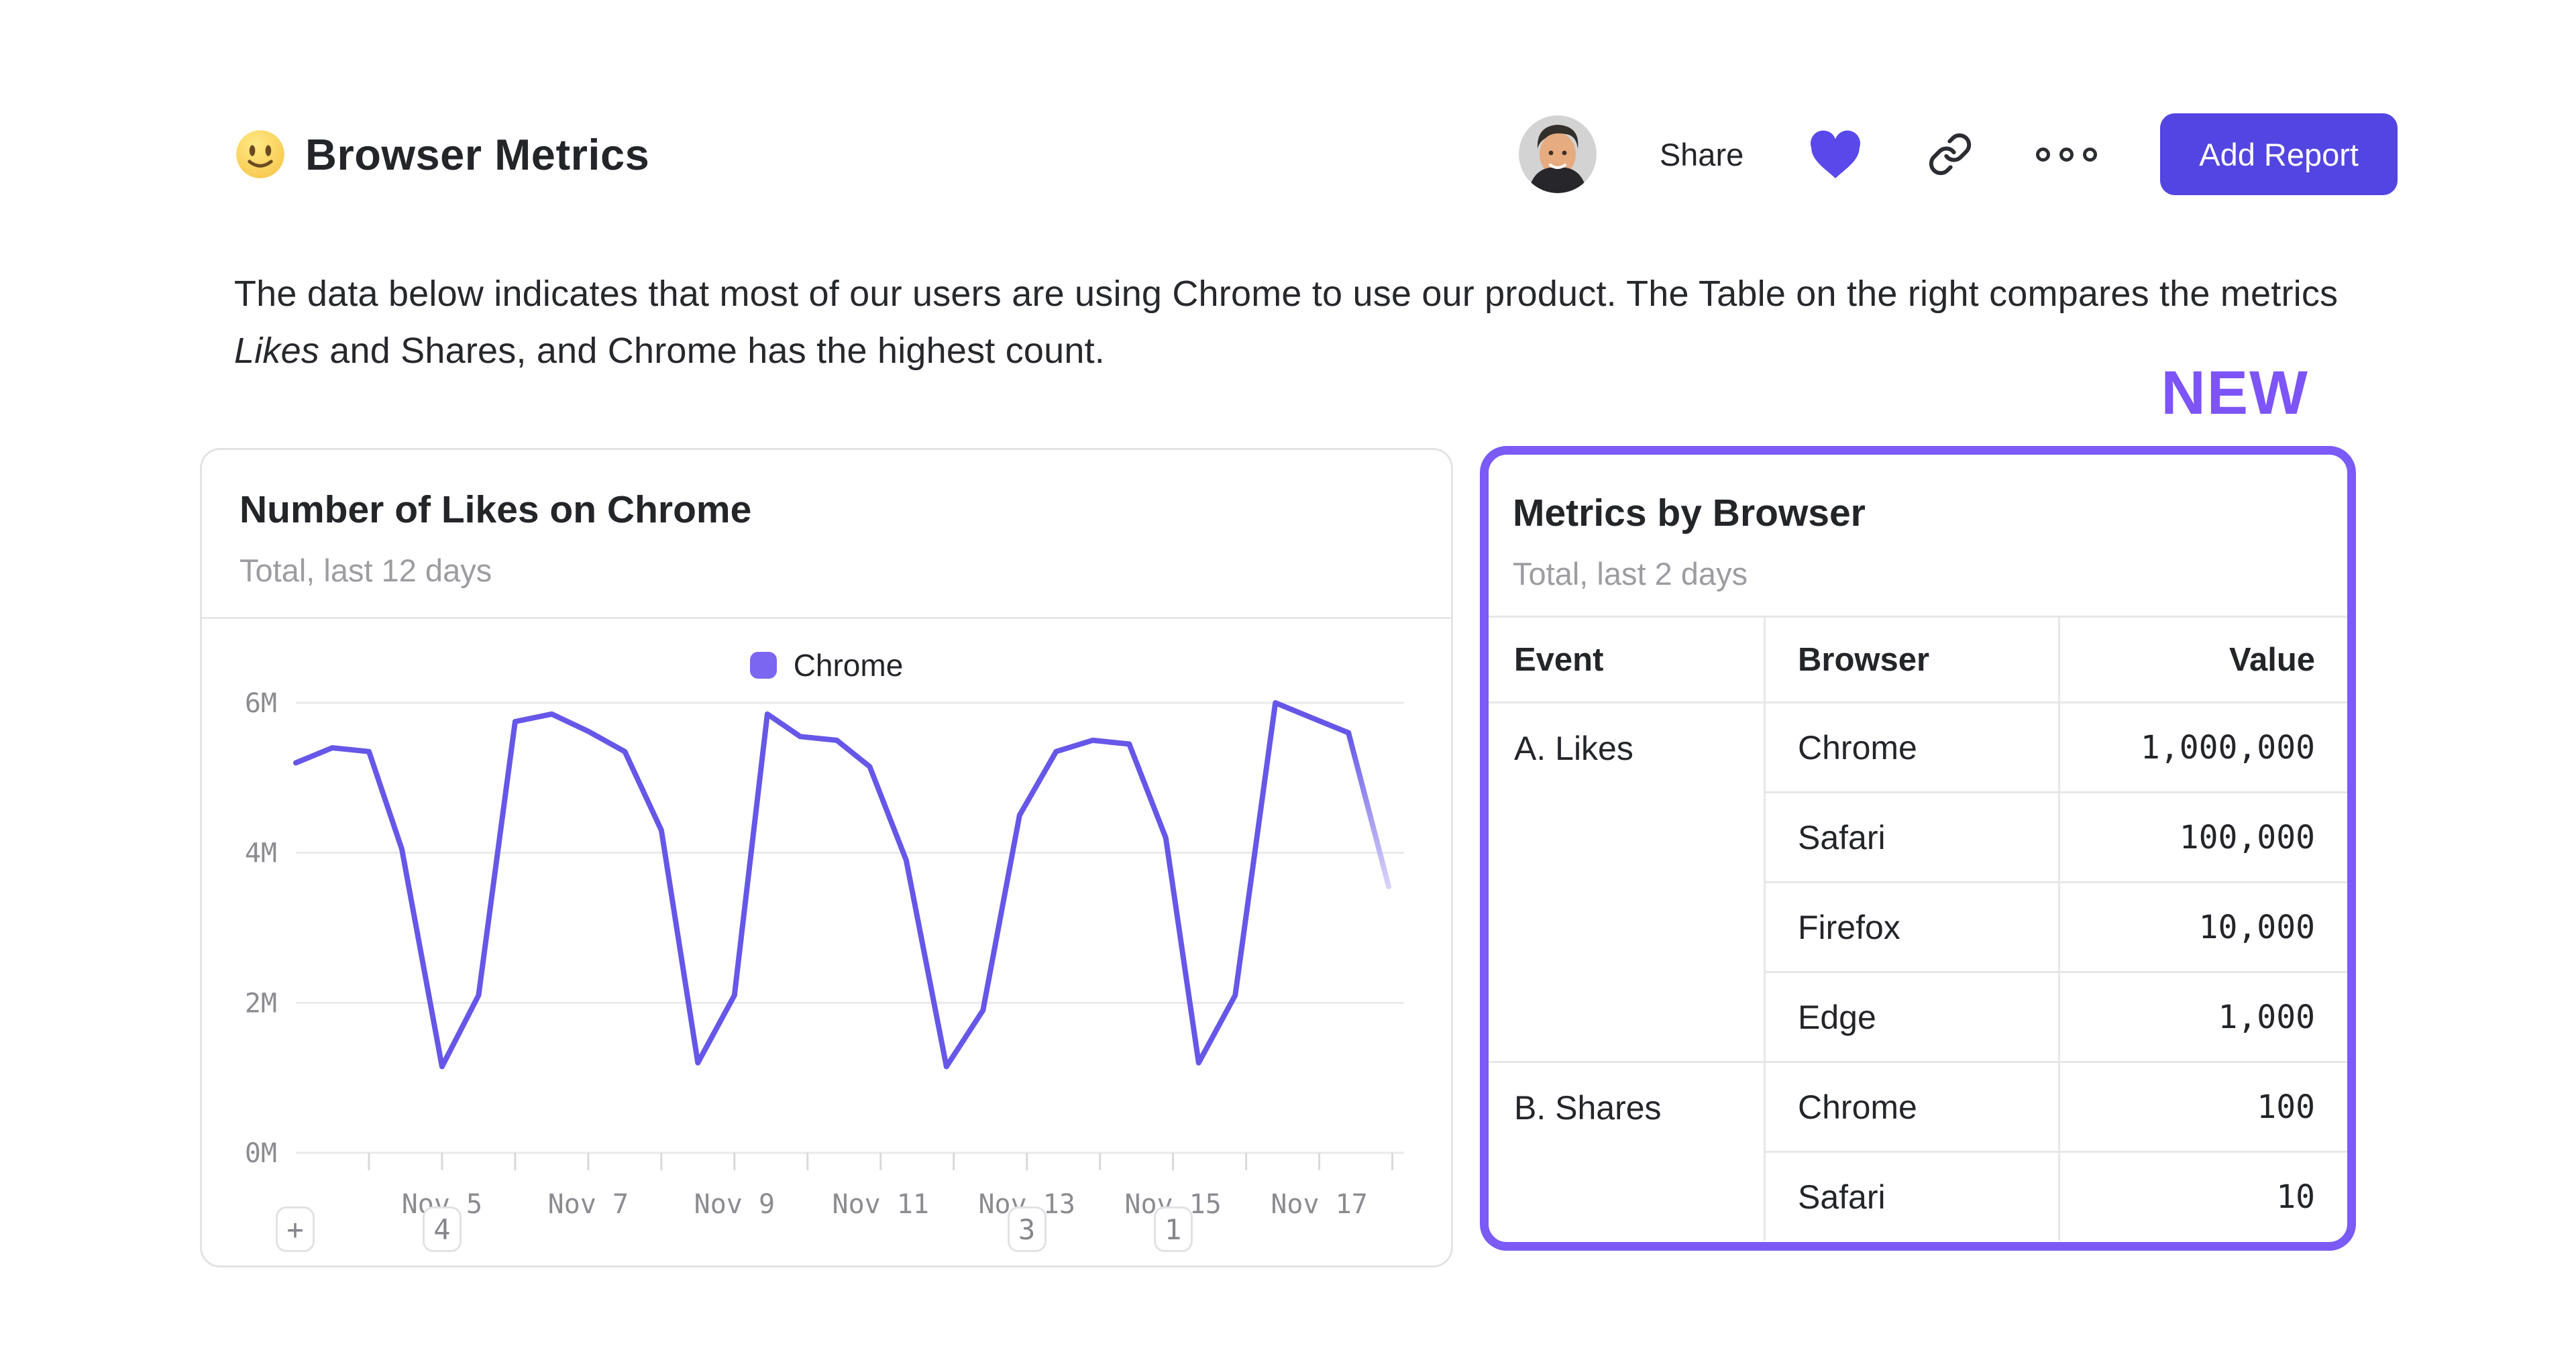 Image resolution: width=2576 pixels, height=1356 pixels. I want to click on description-italic: Likes, so click(277, 351).